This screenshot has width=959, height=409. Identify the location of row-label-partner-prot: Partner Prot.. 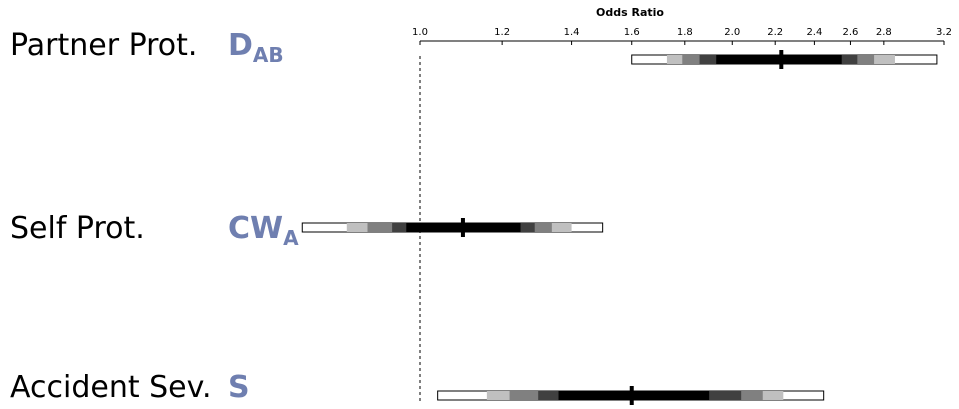
(104, 45).